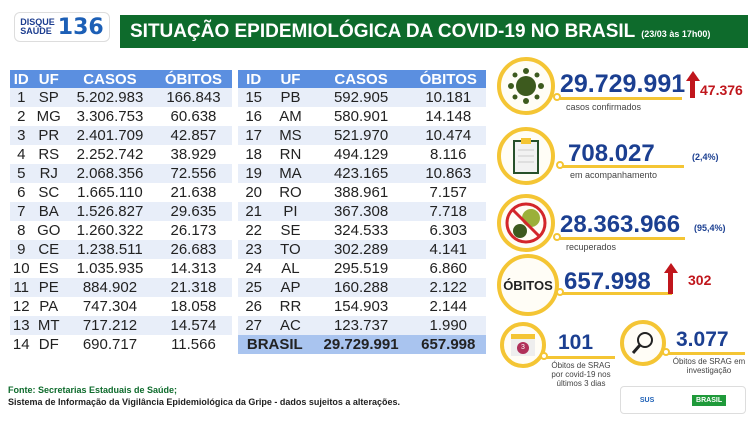  Describe the element at coordinates (448, 135) in the screenshot. I see `table-cell: 10.474` at that location.